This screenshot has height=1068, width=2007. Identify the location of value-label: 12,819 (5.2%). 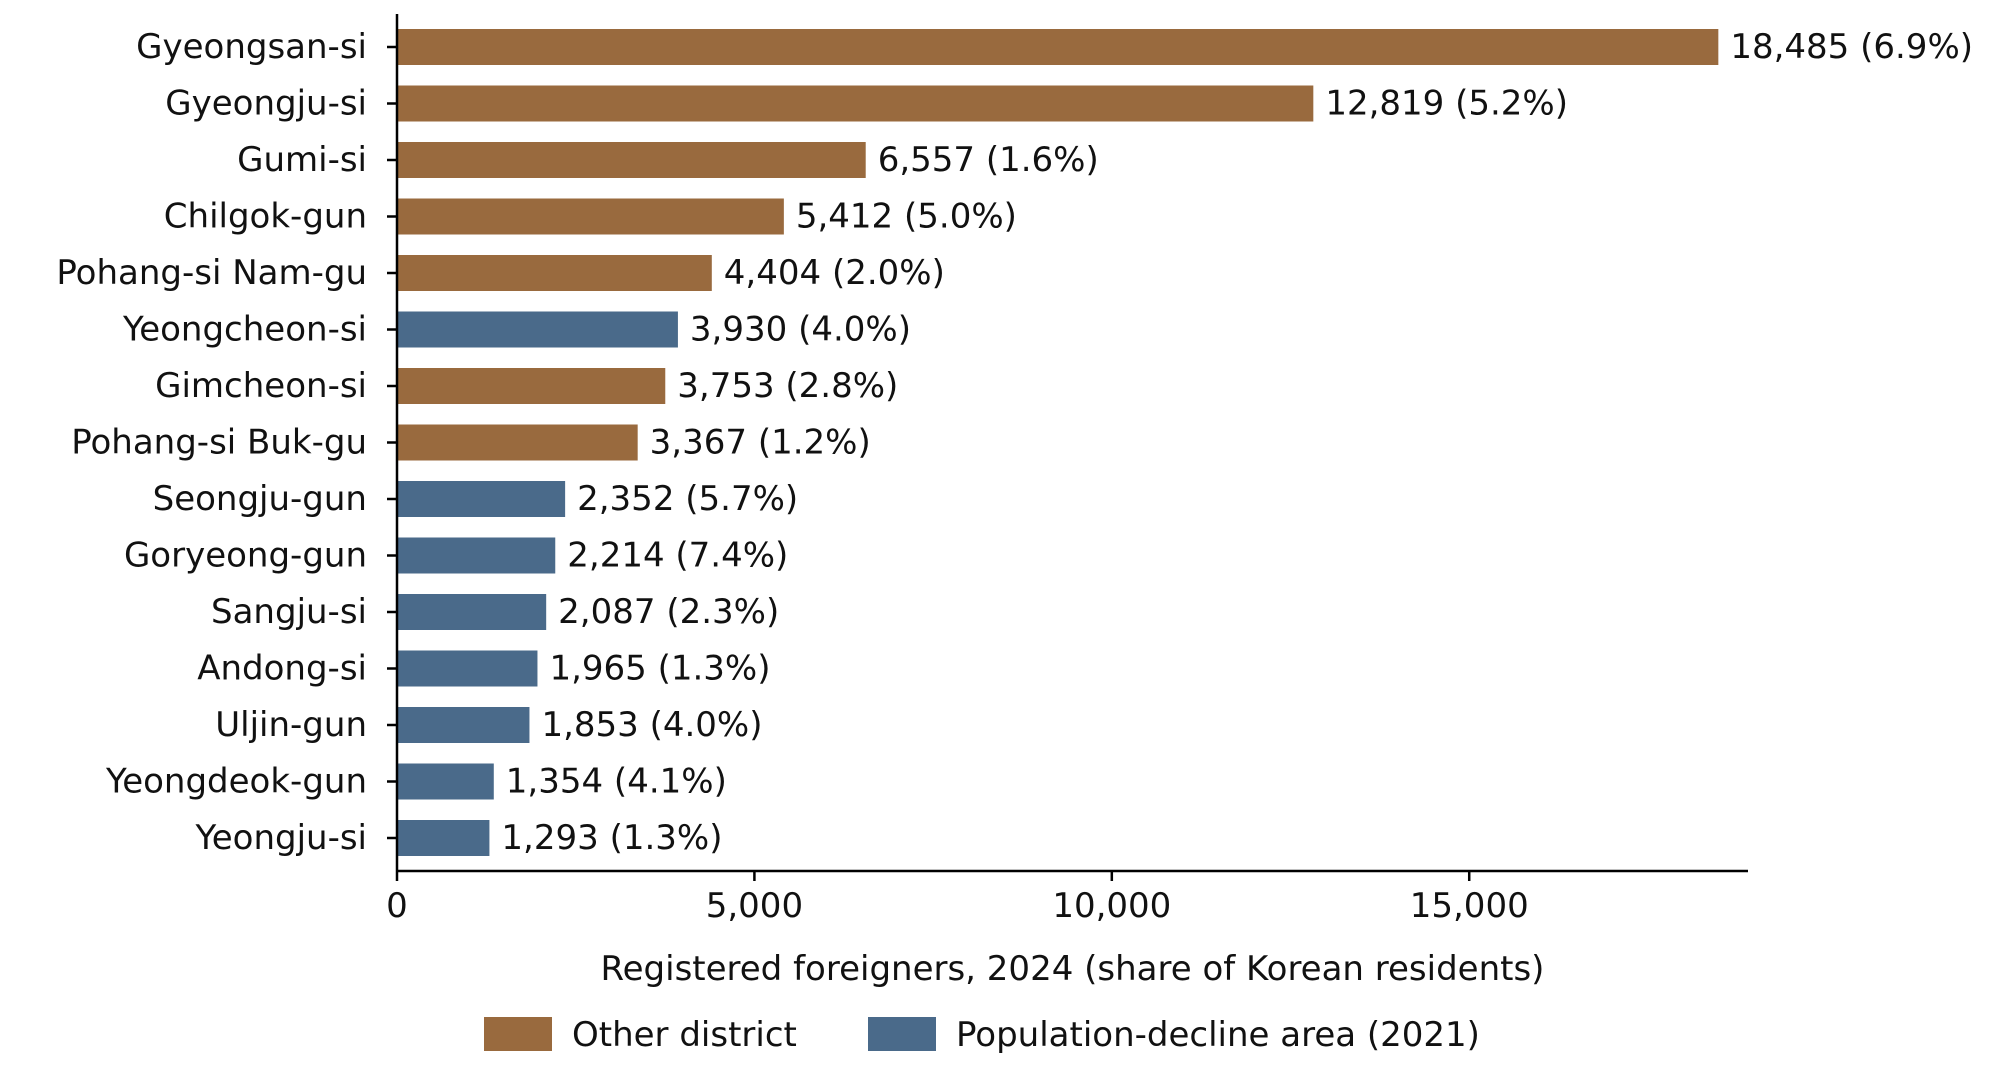
(1446, 104).